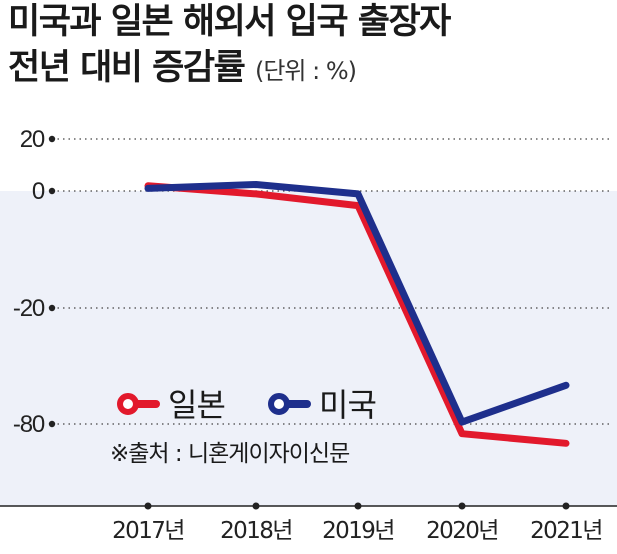  I want to click on x-tick-label: 2020년, so click(462, 531).